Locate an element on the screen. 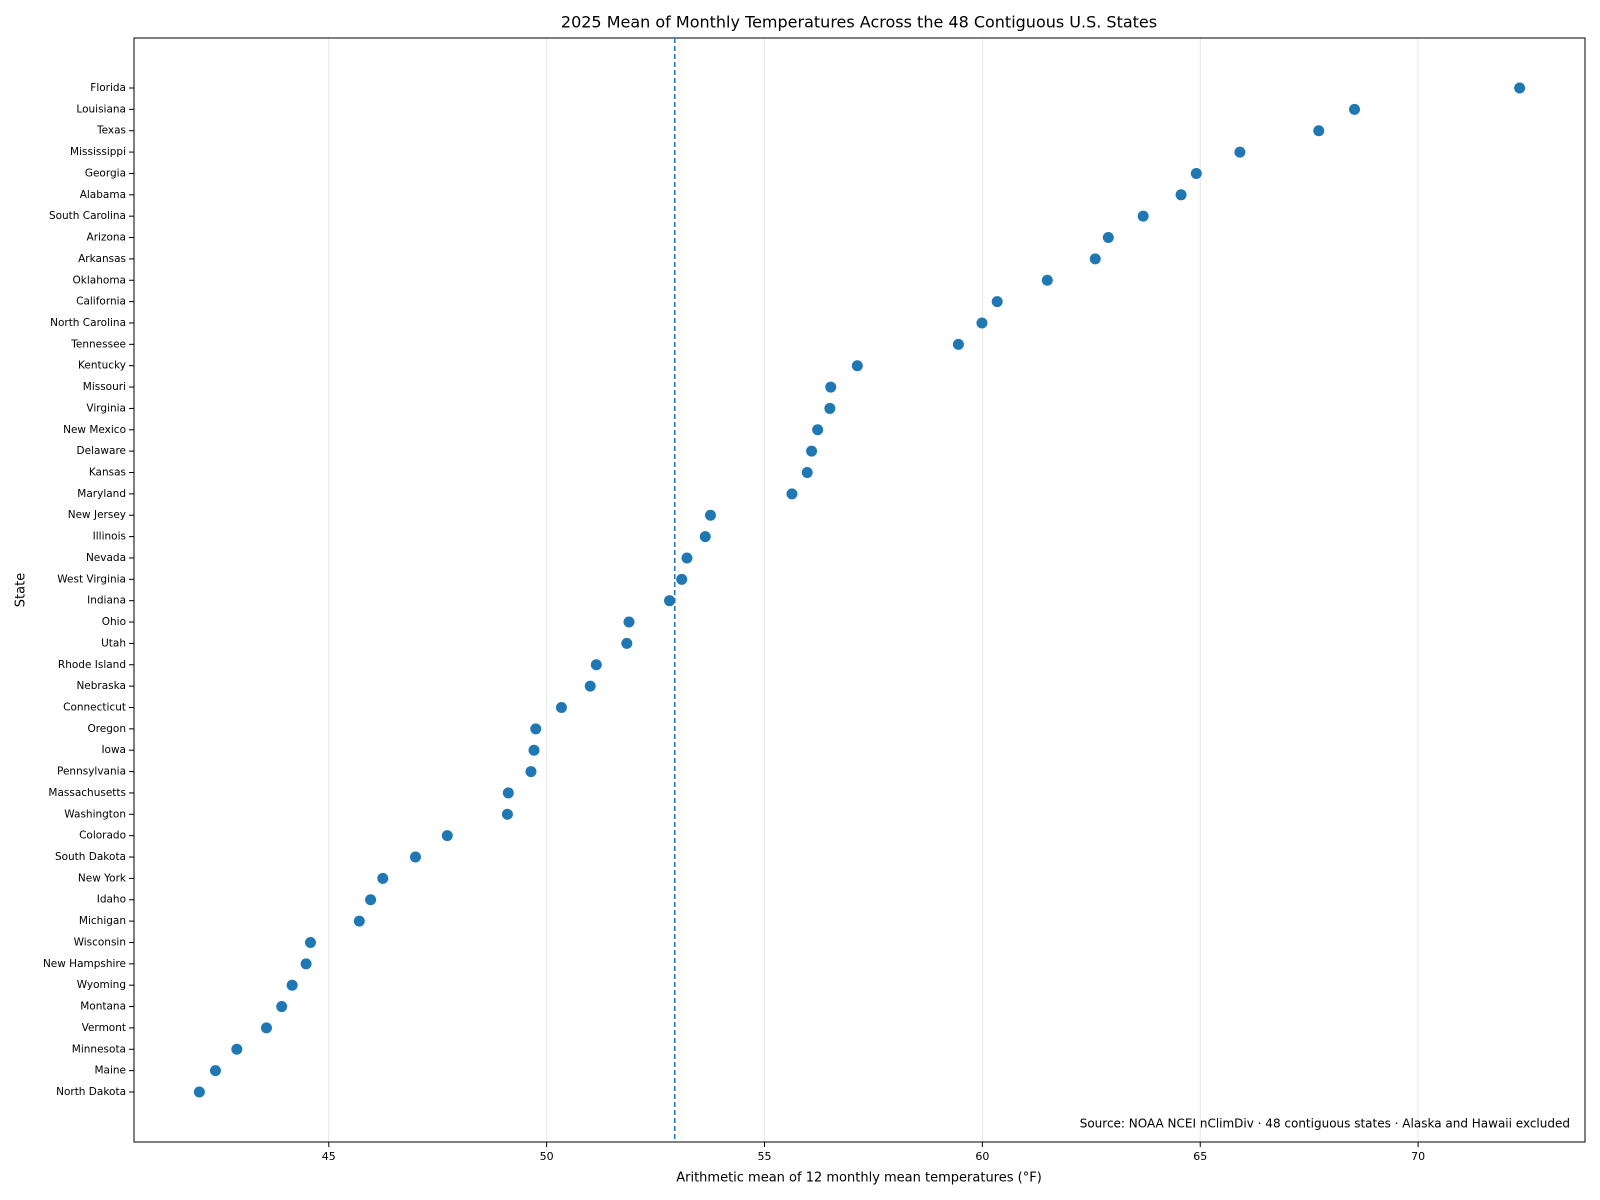  y-tick-label: Wyoming is located at coordinates (101, 985).